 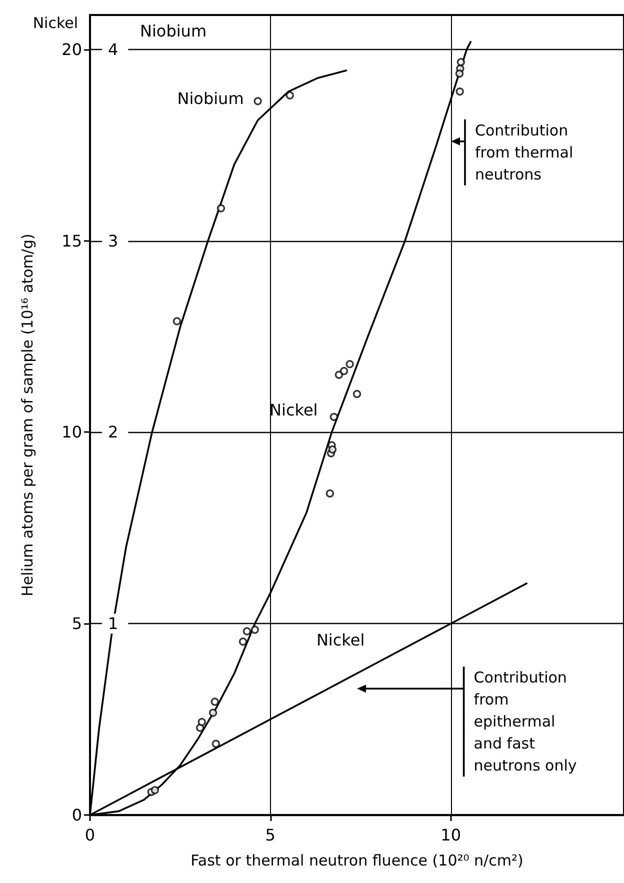 I want to click on y2-tick-label: 3, so click(x=113, y=240).